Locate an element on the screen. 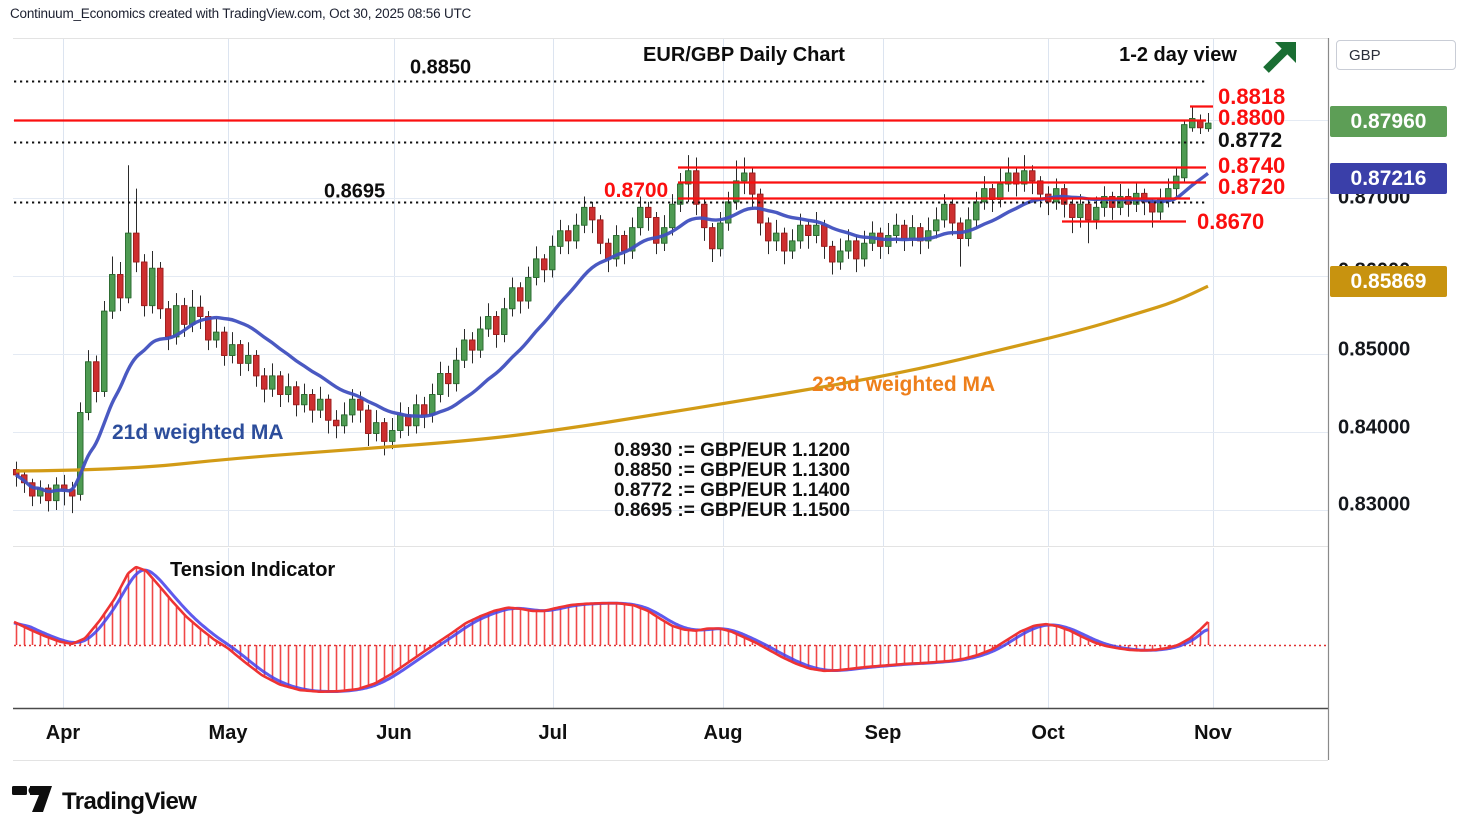  level-label-08695: 0.8695 is located at coordinates (355, 191).